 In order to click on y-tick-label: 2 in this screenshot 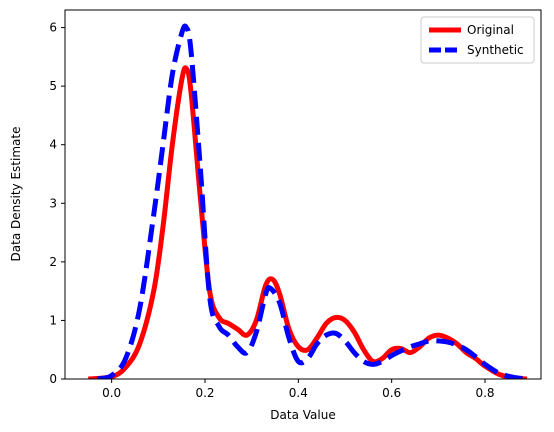, I will do `click(53, 262)`.